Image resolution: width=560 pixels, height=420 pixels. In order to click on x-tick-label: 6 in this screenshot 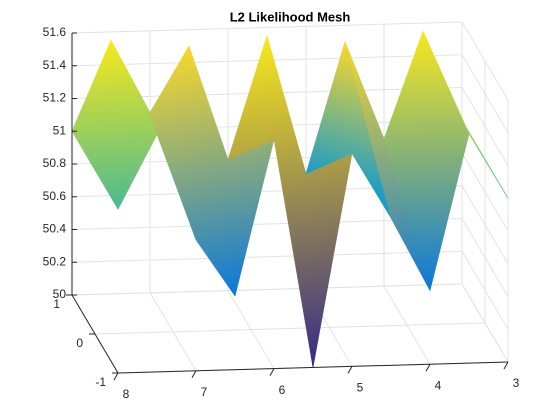, I will do `click(282, 390)`.